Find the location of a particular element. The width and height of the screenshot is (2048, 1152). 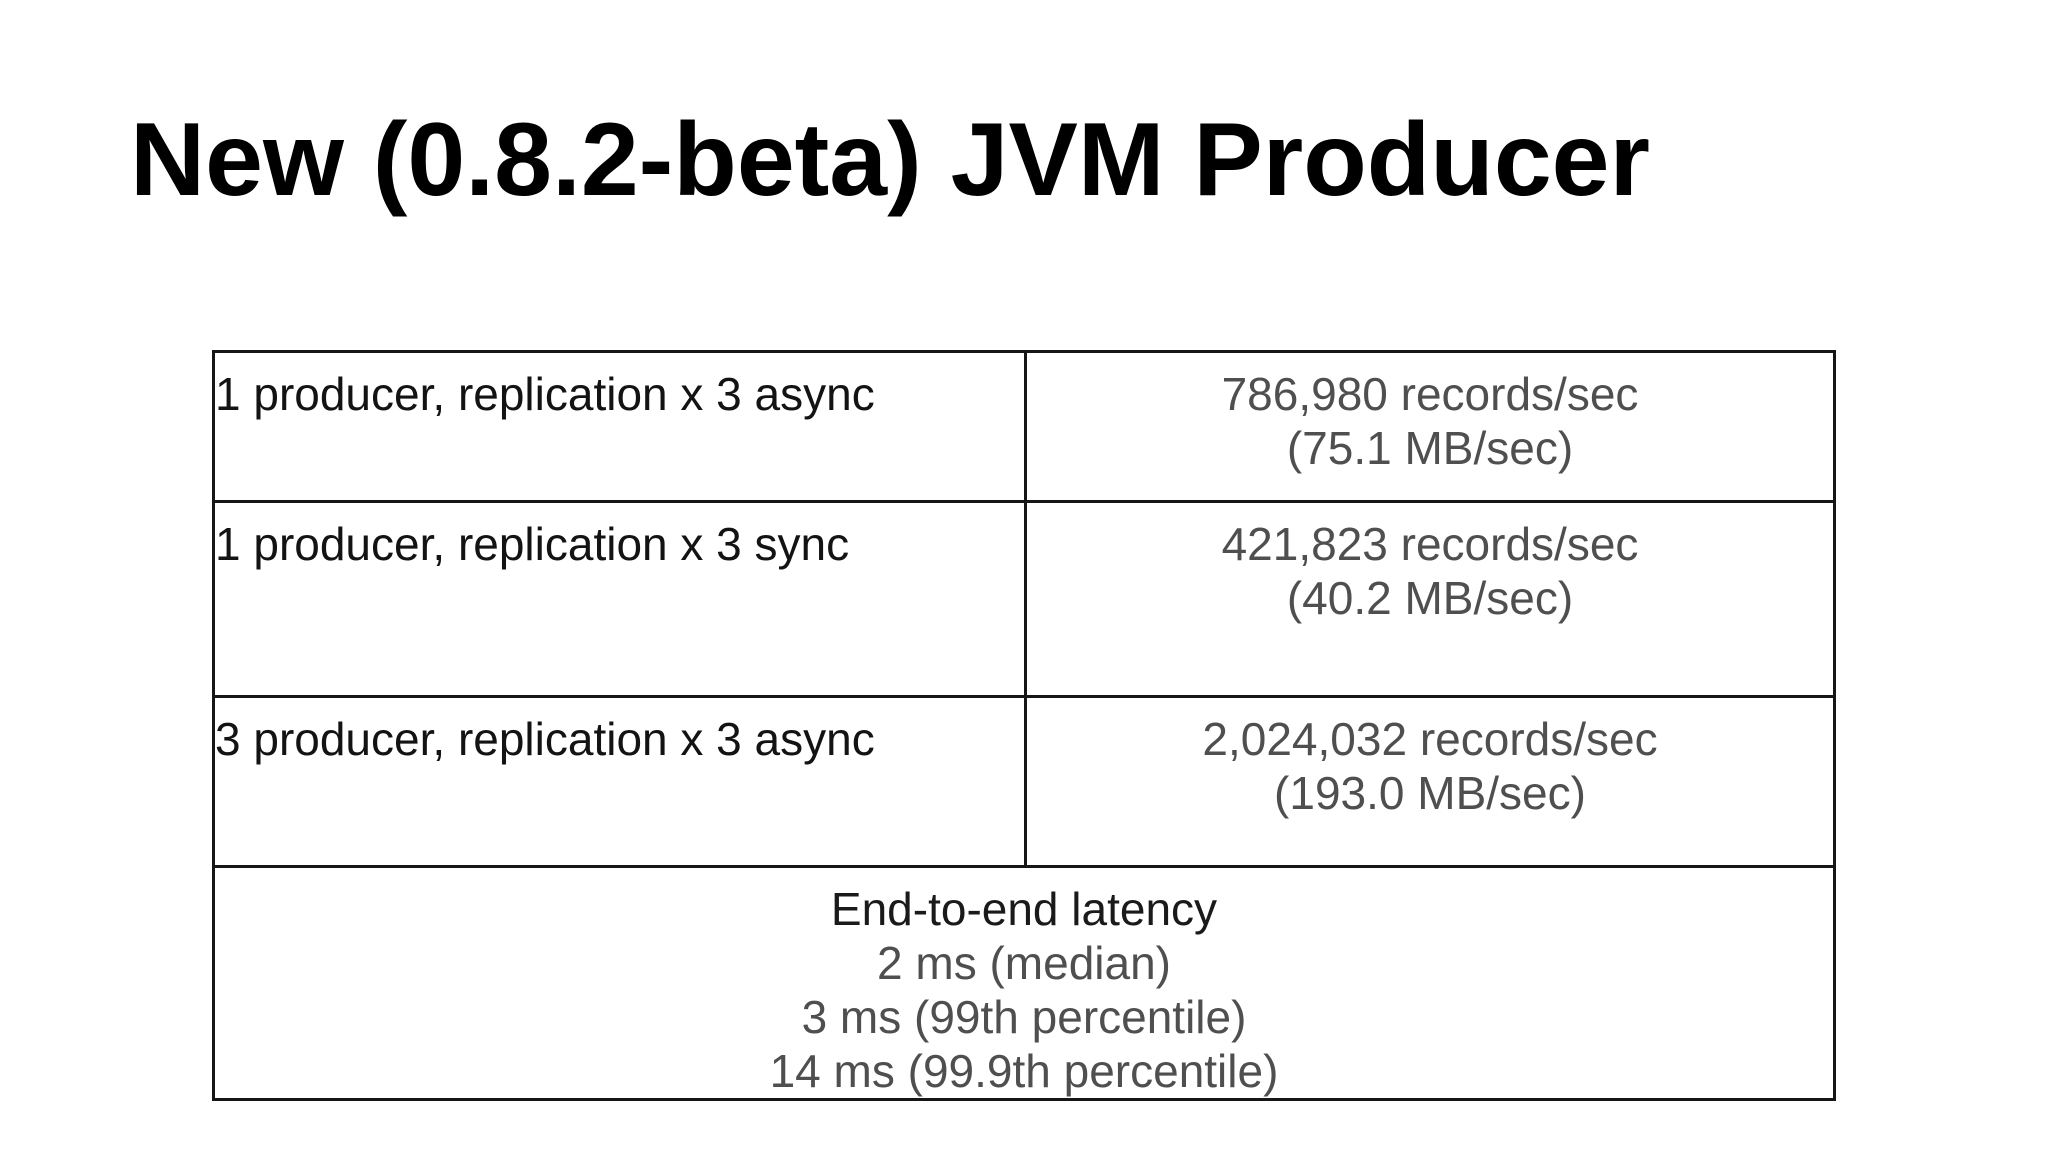

throughput-value: (75.1 MB/sec) is located at coordinates (1430, 448).